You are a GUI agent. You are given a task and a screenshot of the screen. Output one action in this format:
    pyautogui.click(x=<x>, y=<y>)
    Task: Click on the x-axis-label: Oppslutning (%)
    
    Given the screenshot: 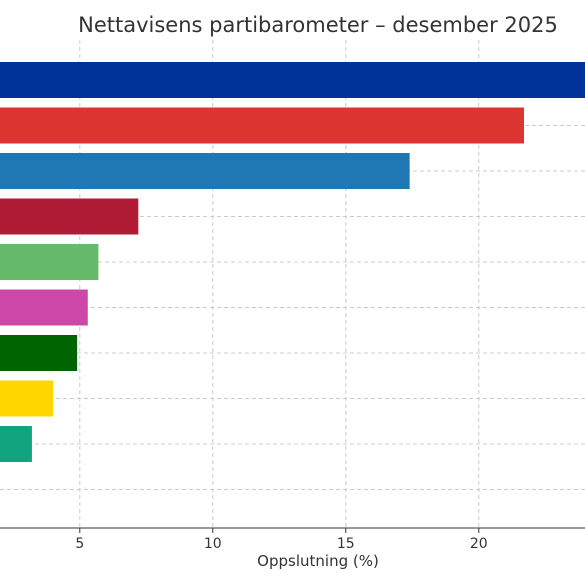 What is the action you would take?
    pyautogui.click(x=318, y=561)
    